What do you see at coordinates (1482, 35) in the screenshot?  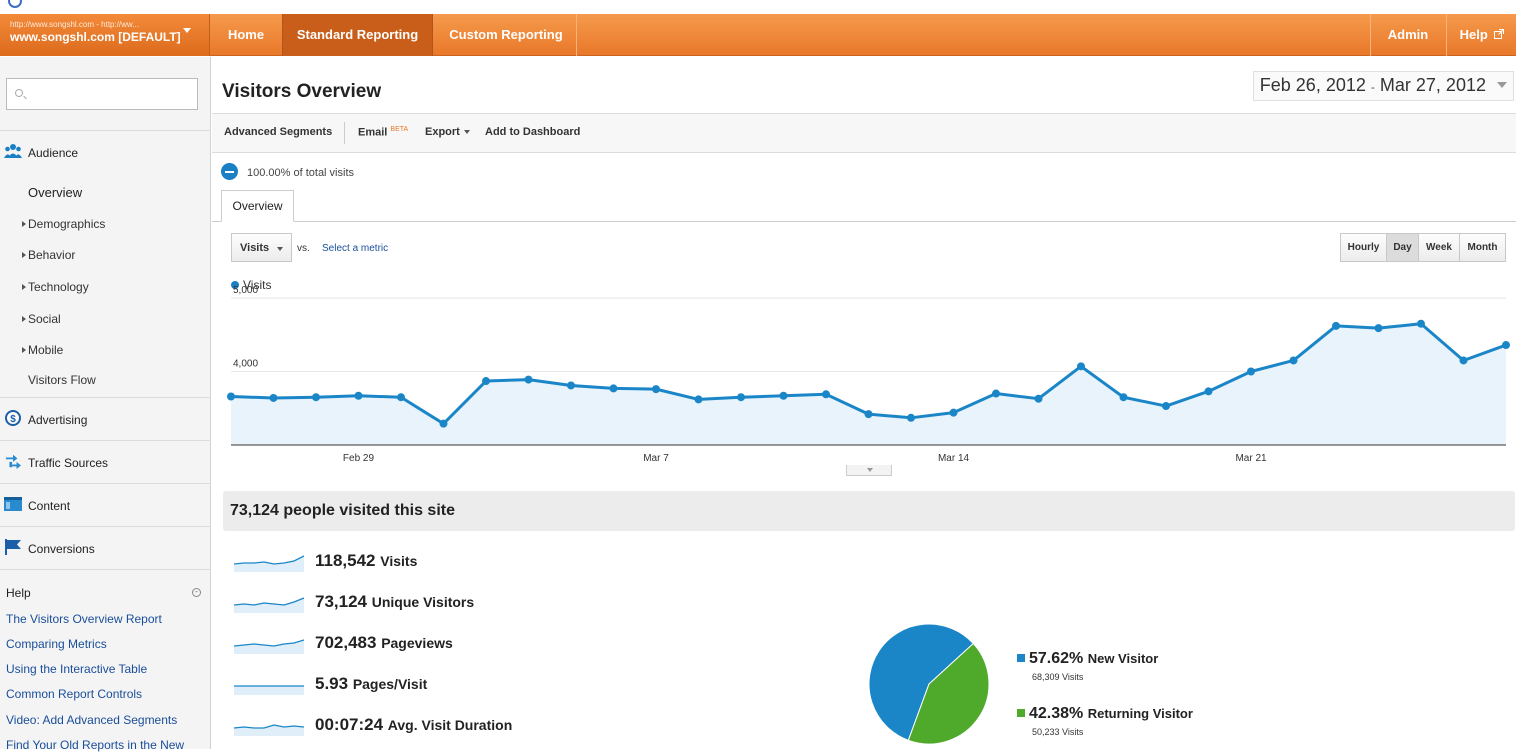 I see `nav-help: Help` at bounding box center [1482, 35].